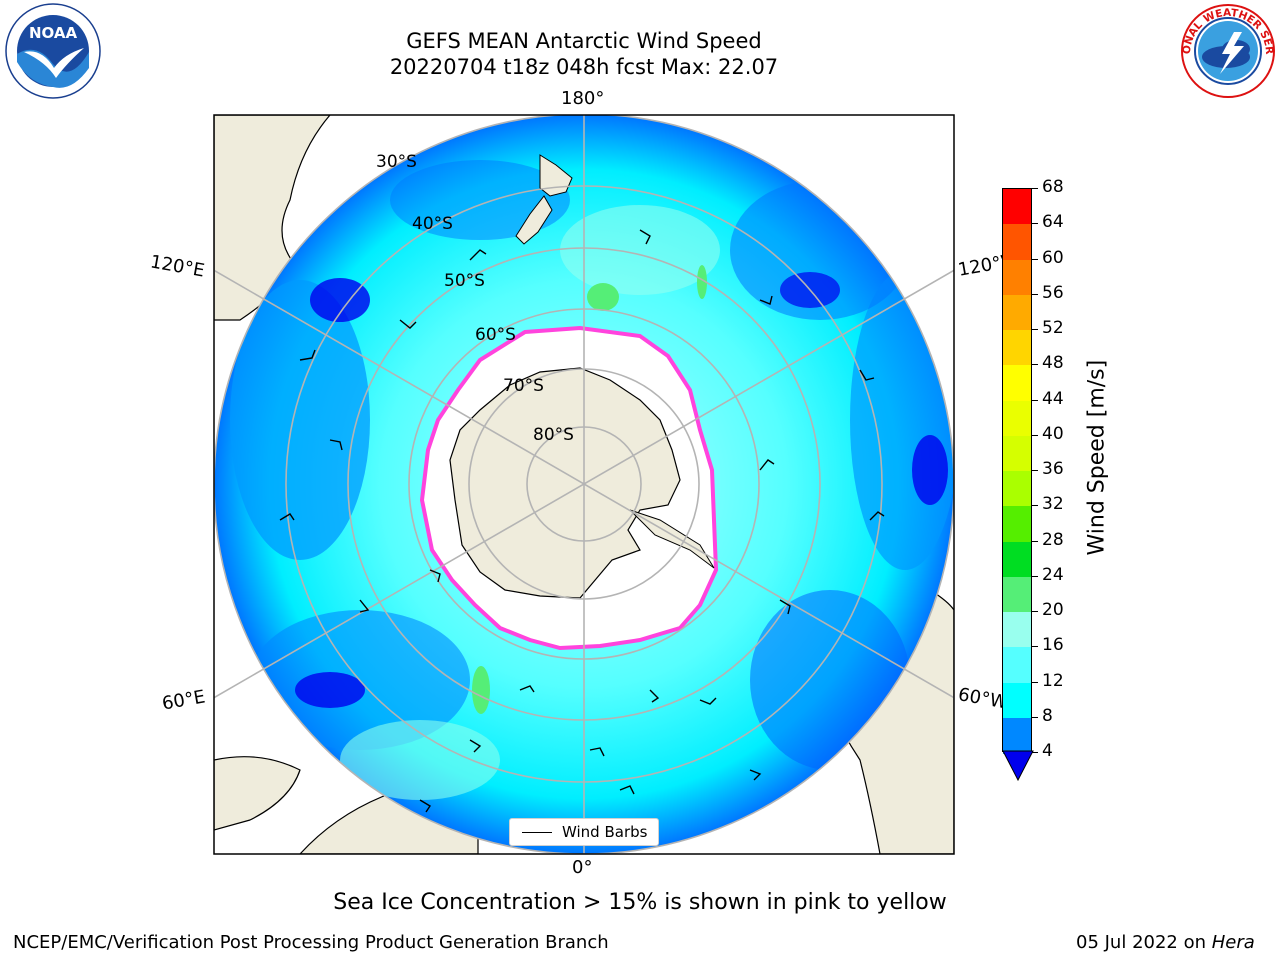 The width and height of the screenshot is (1280, 960). I want to click on colorbar-tick-label: 56, so click(1053, 292).